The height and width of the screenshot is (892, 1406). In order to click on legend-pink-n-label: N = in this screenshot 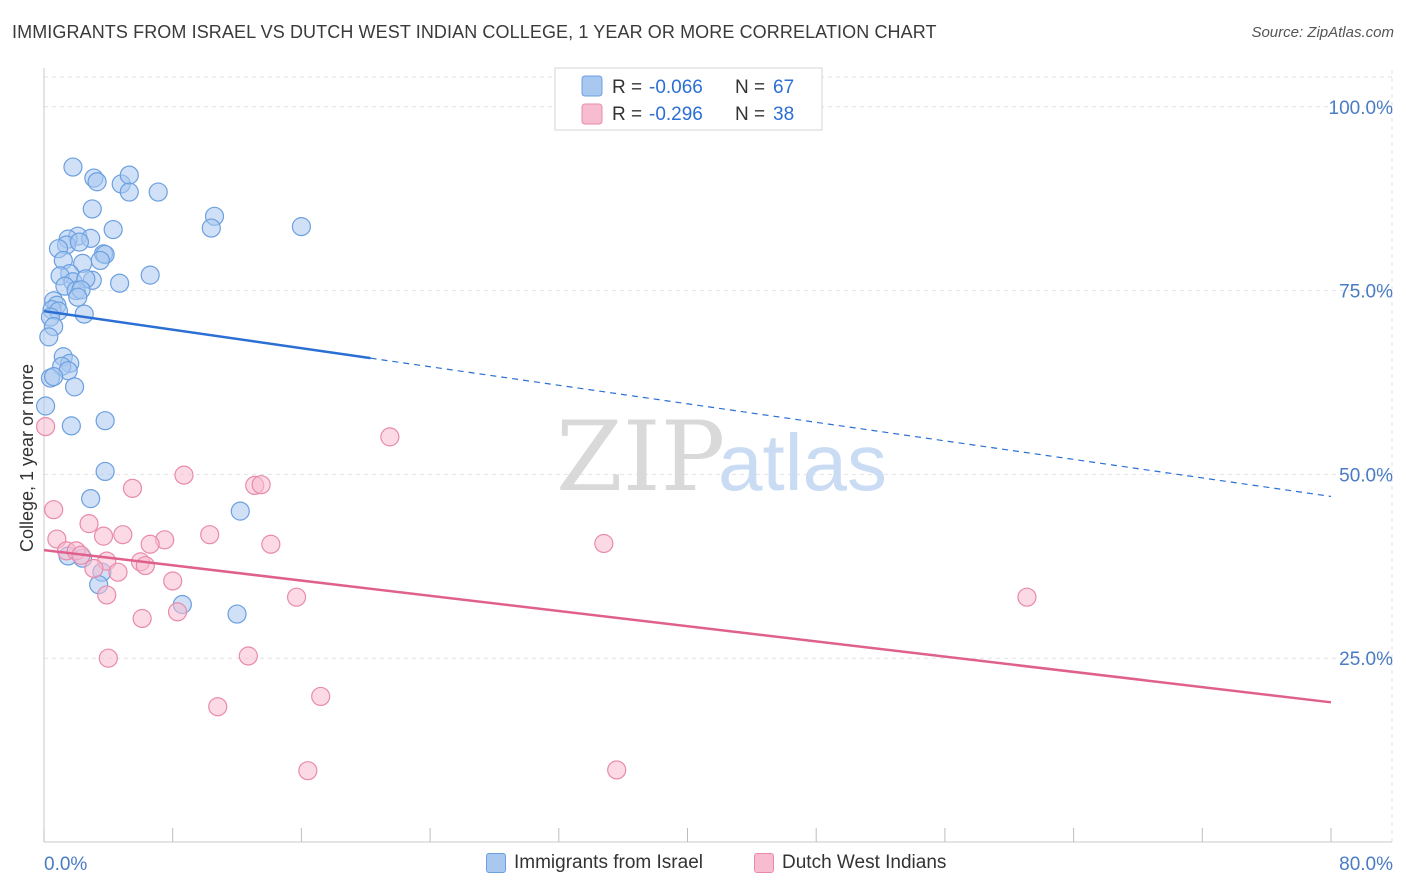, I will do `click(752, 114)`.